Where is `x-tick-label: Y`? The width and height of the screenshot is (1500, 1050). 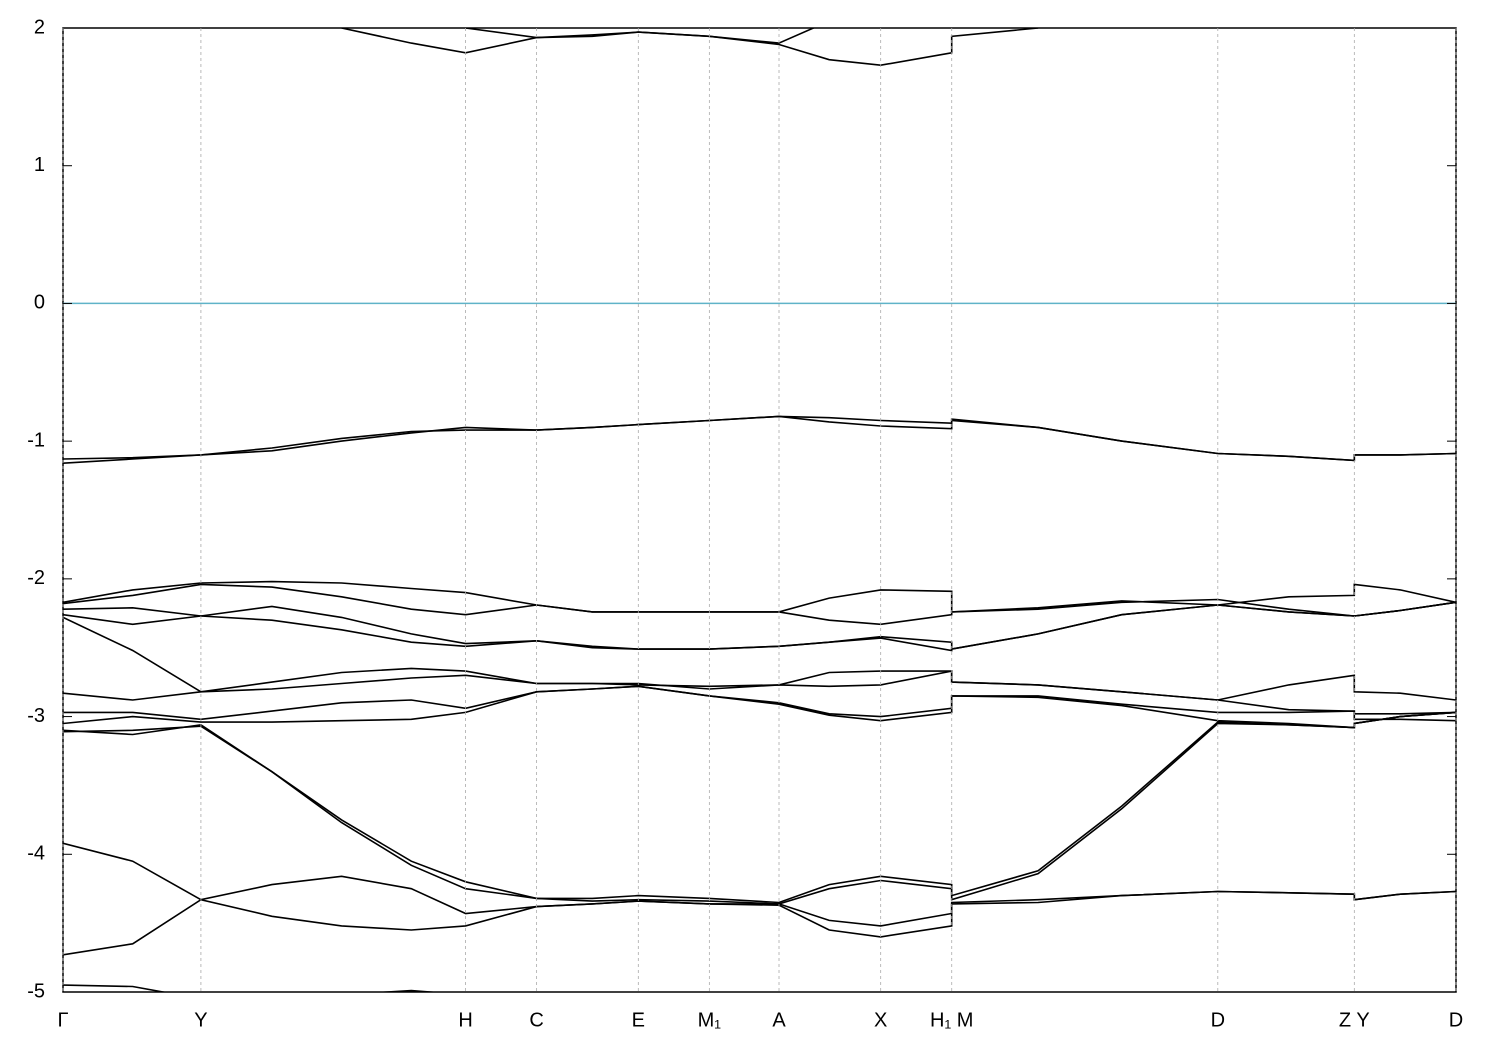 x-tick-label: Y is located at coordinates (200, 1020).